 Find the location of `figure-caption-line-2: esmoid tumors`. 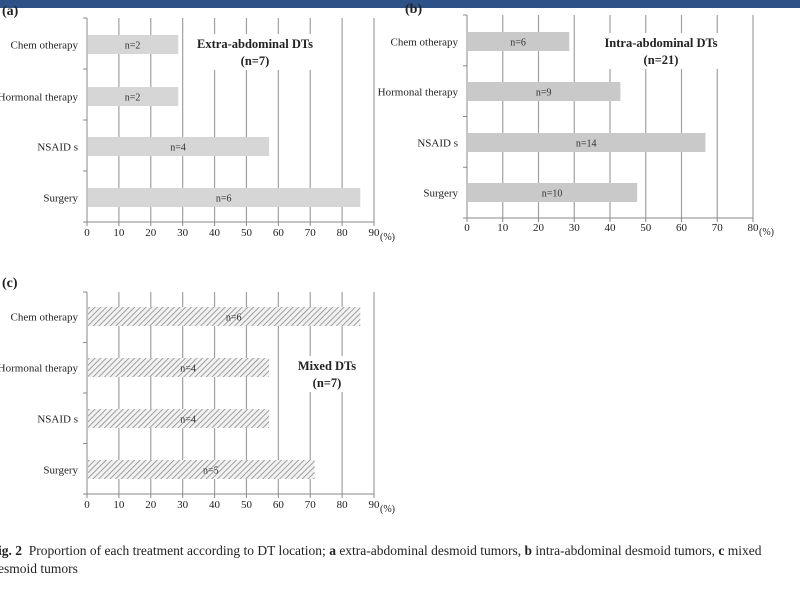

figure-caption-line-2: esmoid tumors is located at coordinates (39, 568).